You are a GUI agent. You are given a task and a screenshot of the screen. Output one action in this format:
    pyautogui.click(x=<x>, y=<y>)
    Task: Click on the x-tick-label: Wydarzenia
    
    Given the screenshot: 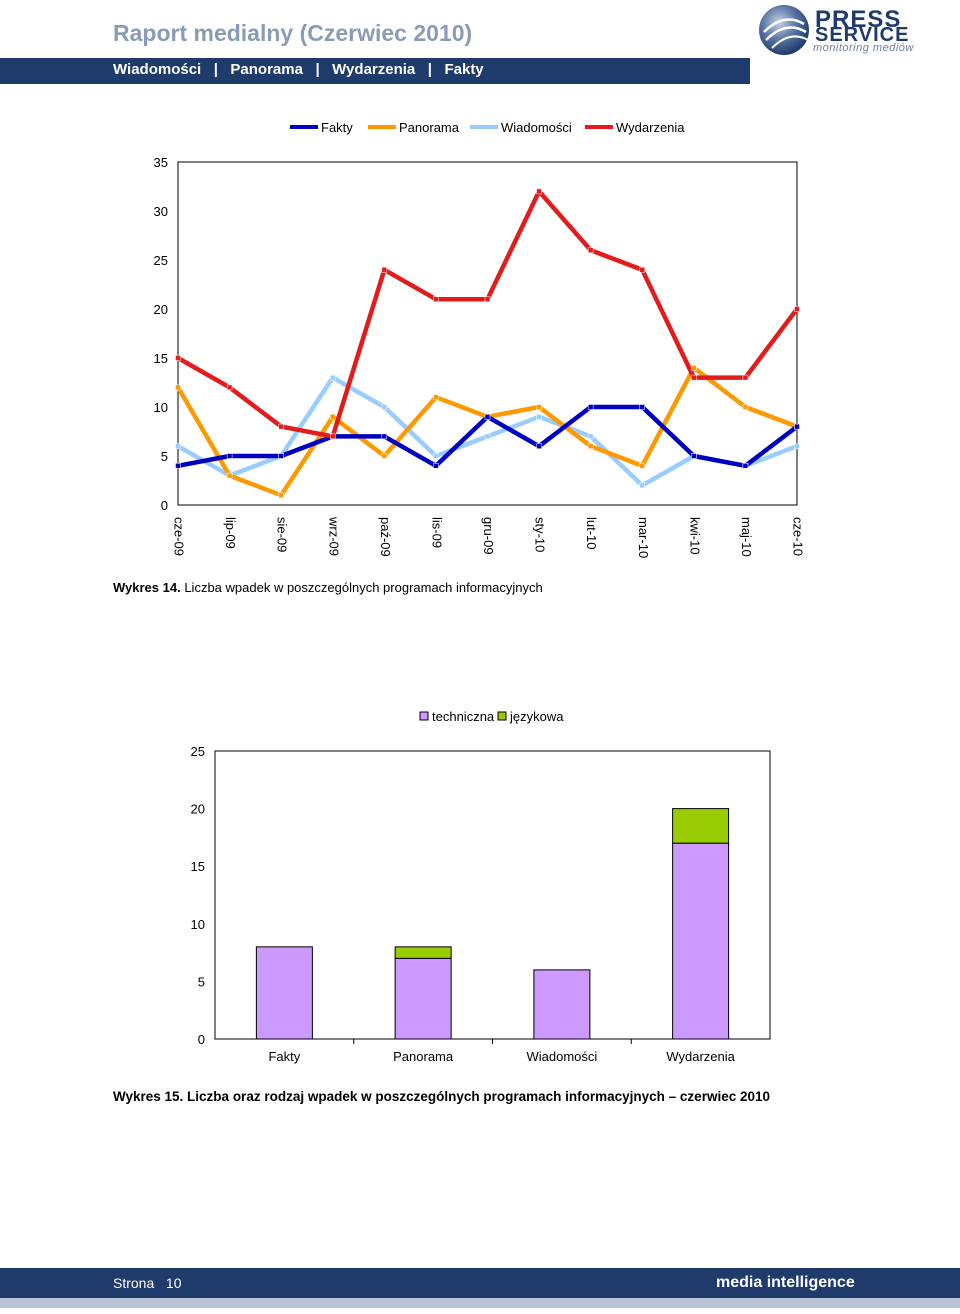 What is the action you would take?
    pyautogui.click(x=700, y=1056)
    